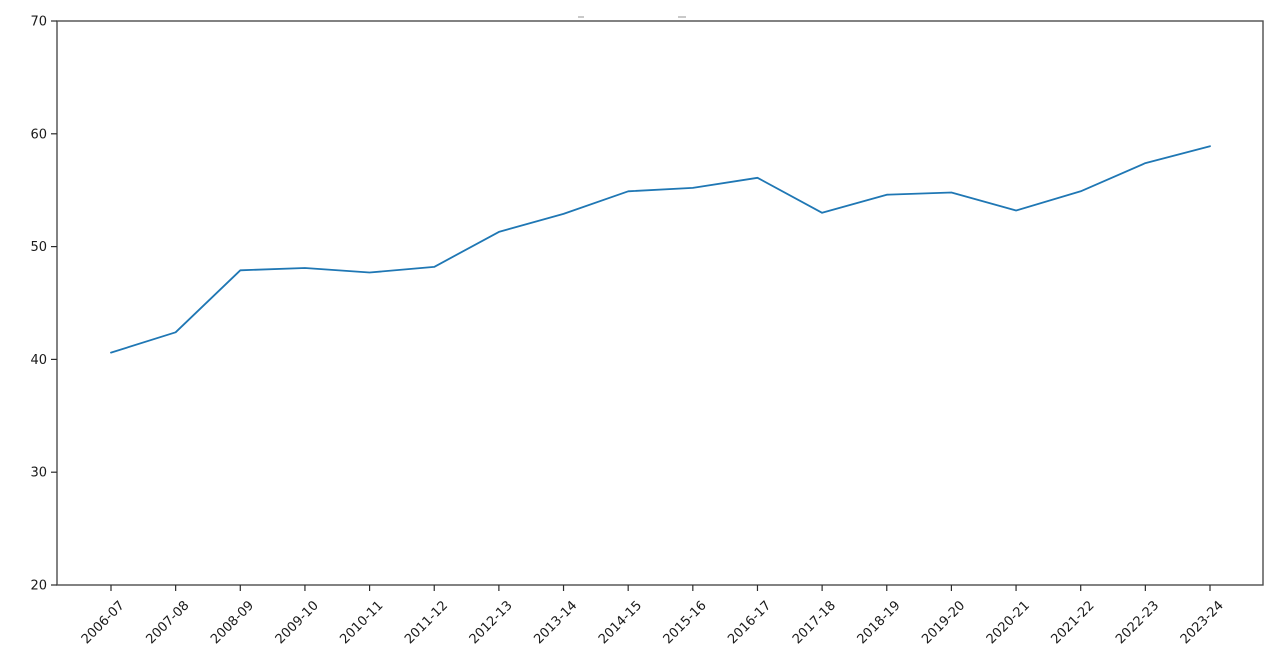  Describe the element at coordinates (879, 622) in the screenshot. I see `x-tick-label: 2018-19` at that location.